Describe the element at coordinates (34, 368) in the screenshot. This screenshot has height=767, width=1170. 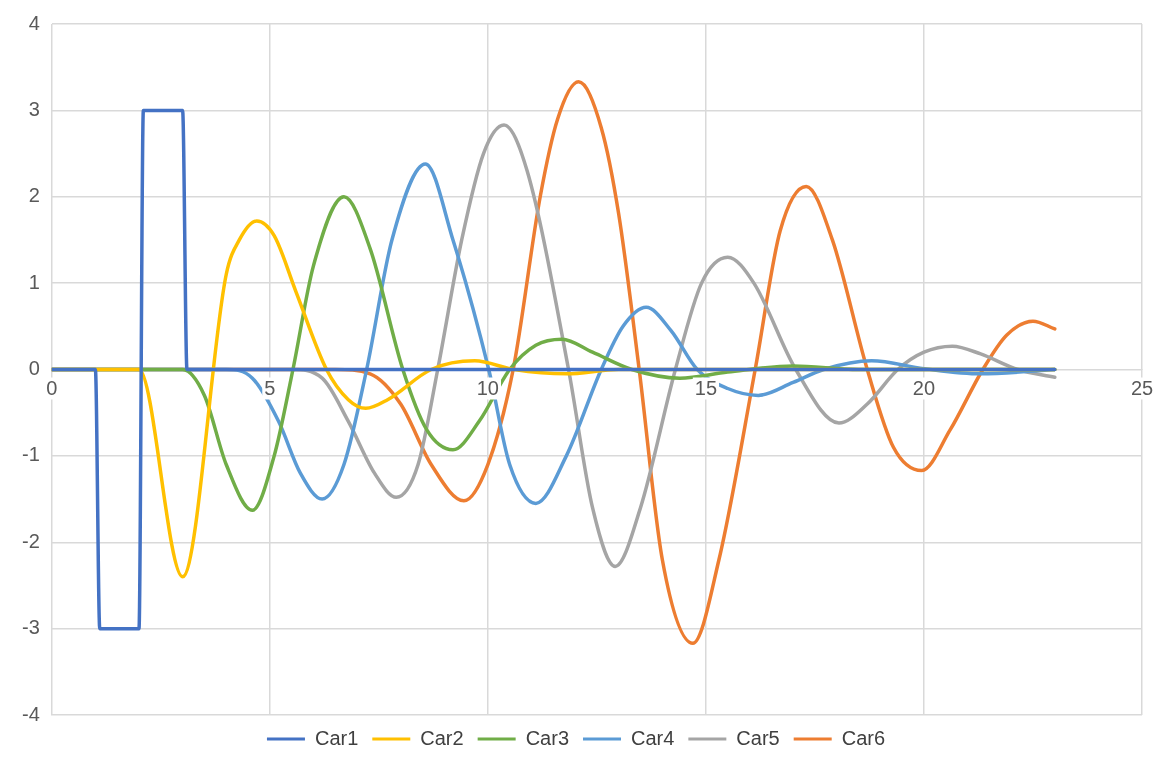
I see `y-tick-label: 0` at that location.